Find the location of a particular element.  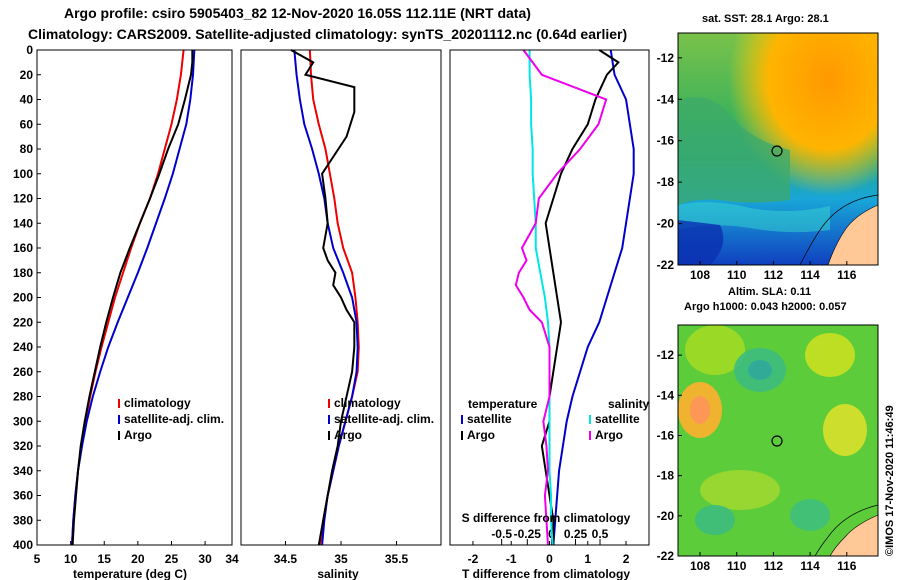

x-tick-label: 35 is located at coordinates (341, 559).